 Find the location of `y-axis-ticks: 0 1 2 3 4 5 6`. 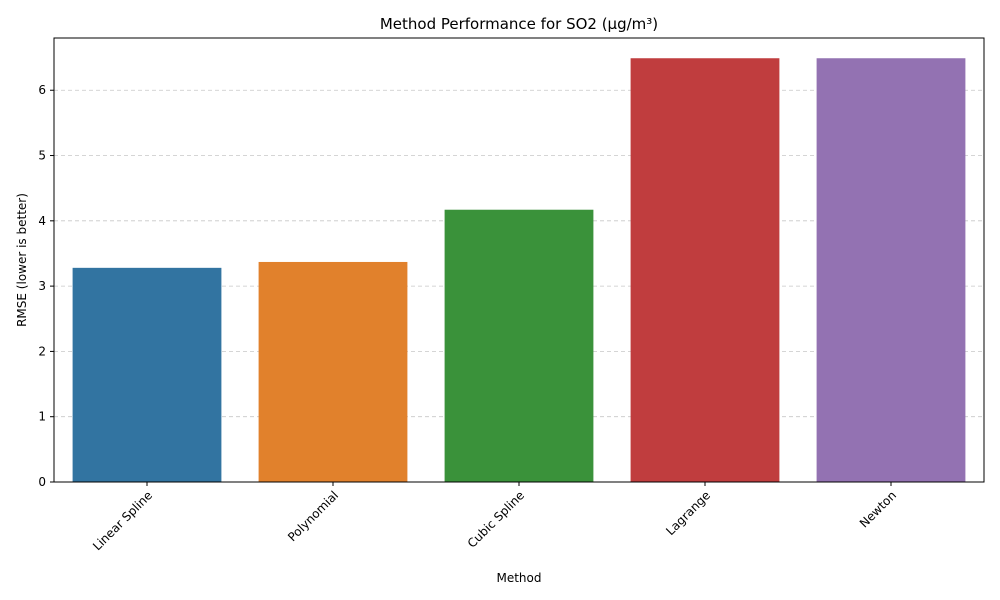

y-axis-ticks: 0 1 2 3 4 5 6 is located at coordinates (46, 286).